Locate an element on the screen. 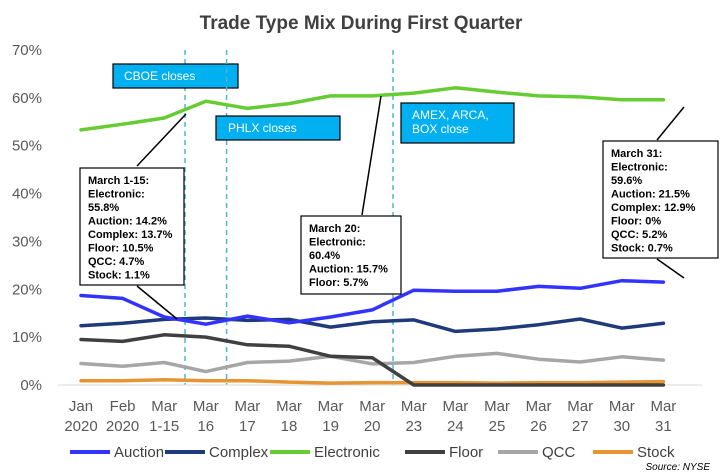  legend-label-qcc: QCC is located at coordinates (559, 452).